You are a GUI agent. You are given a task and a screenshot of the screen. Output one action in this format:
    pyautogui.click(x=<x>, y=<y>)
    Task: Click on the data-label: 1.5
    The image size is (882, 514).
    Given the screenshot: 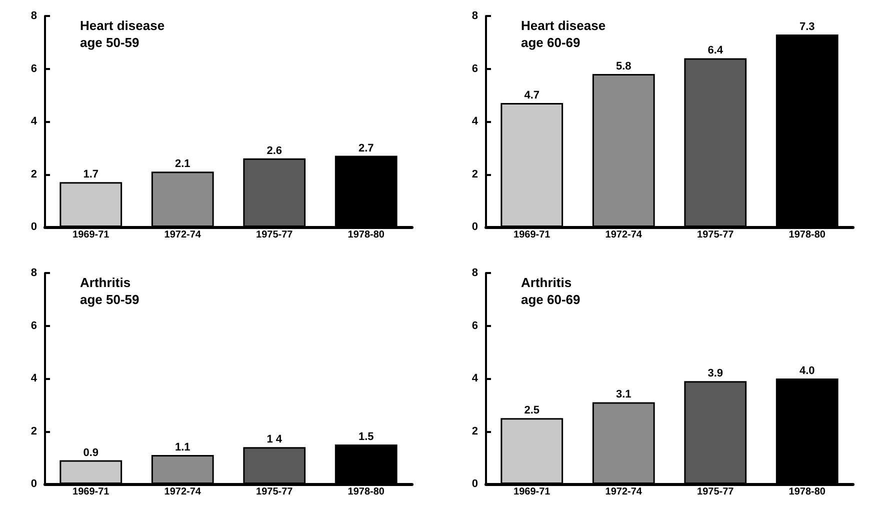 What is the action you would take?
    pyautogui.click(x=366, y=436)
    